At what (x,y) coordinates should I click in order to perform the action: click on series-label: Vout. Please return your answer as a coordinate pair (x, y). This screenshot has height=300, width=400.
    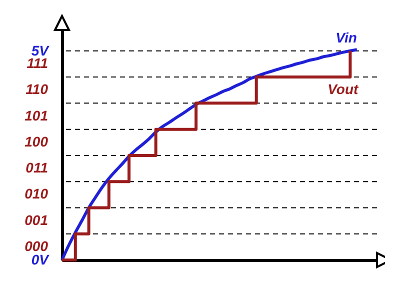
    Looking at the image, I should click on (344, 89).